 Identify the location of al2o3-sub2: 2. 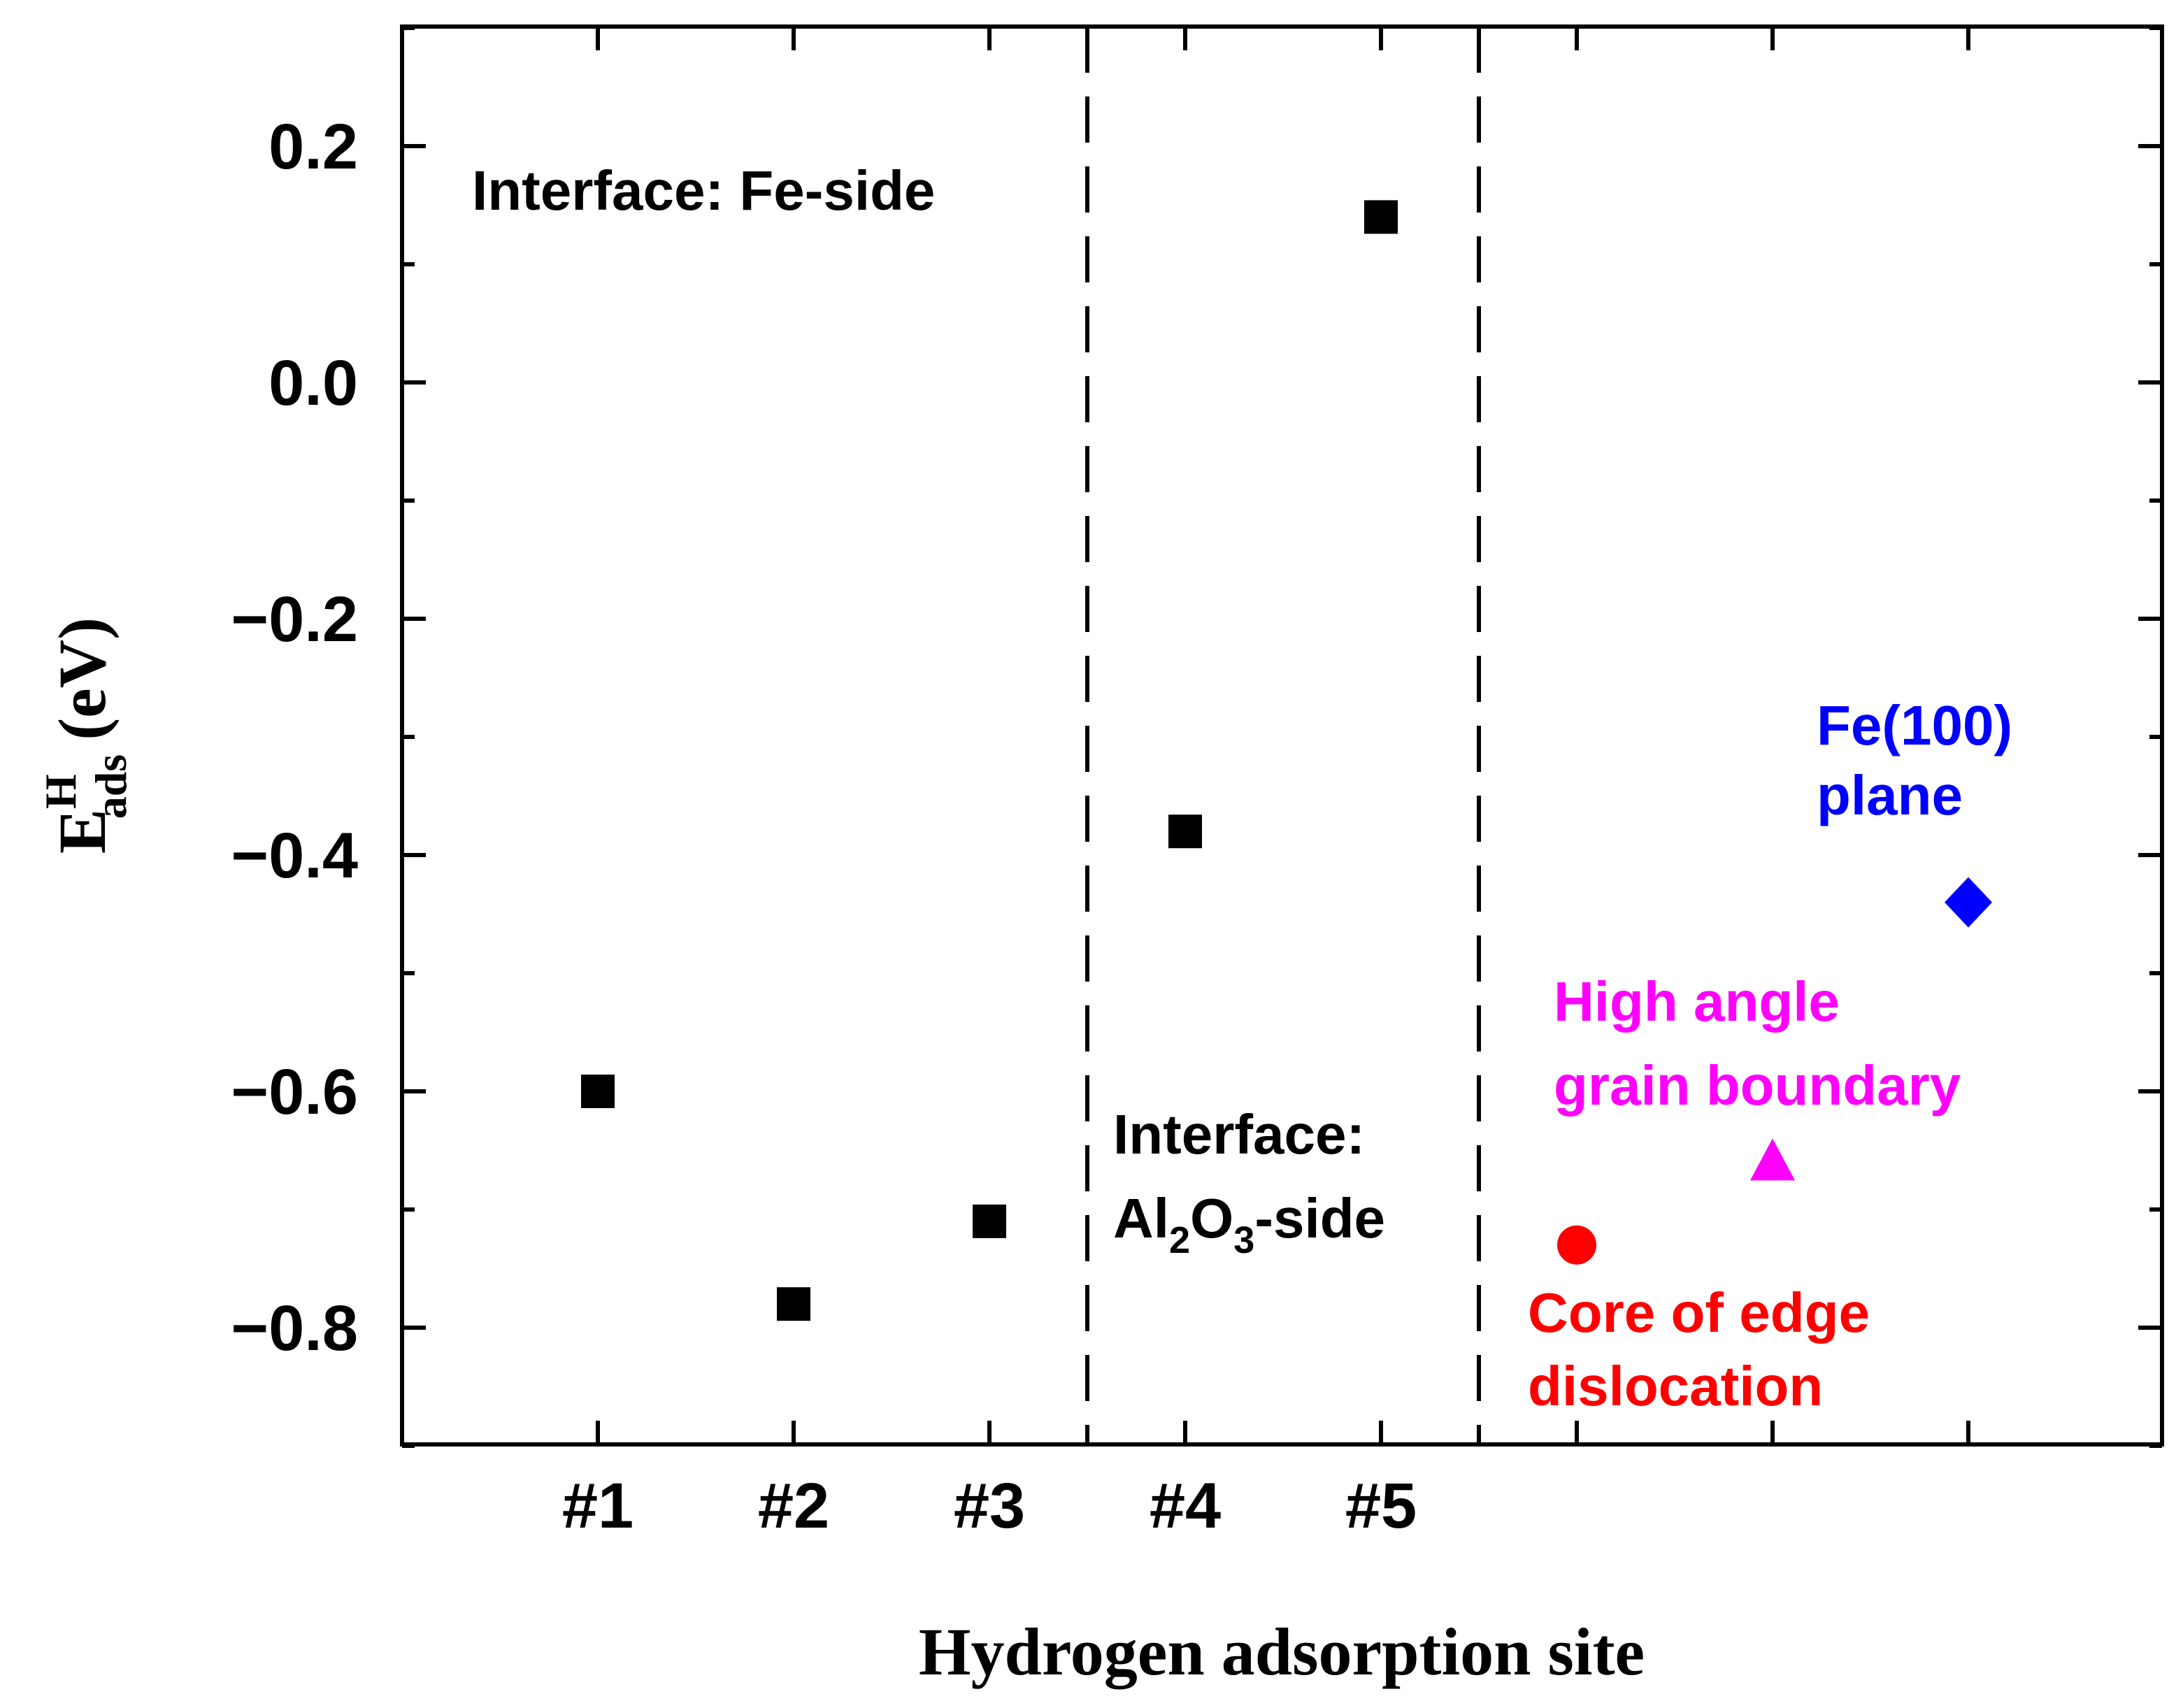
(1179, 1240).